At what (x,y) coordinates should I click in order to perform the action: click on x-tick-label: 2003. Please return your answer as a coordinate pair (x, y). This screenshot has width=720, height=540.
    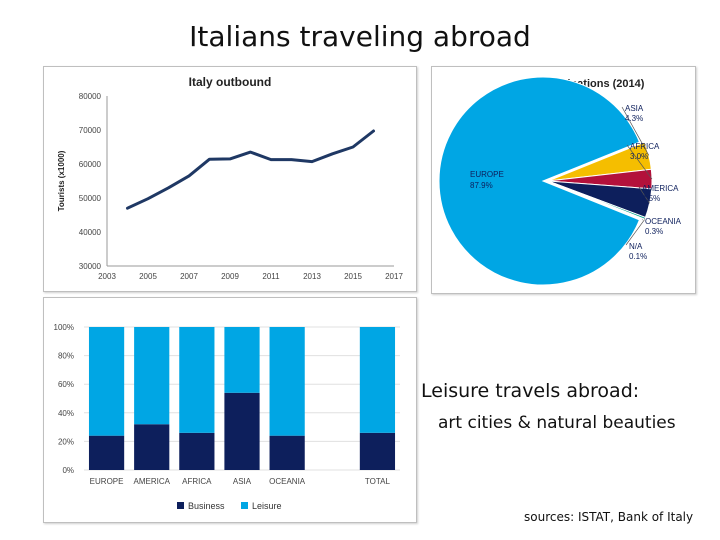
    Looking at the image, I should click on (107, 276).